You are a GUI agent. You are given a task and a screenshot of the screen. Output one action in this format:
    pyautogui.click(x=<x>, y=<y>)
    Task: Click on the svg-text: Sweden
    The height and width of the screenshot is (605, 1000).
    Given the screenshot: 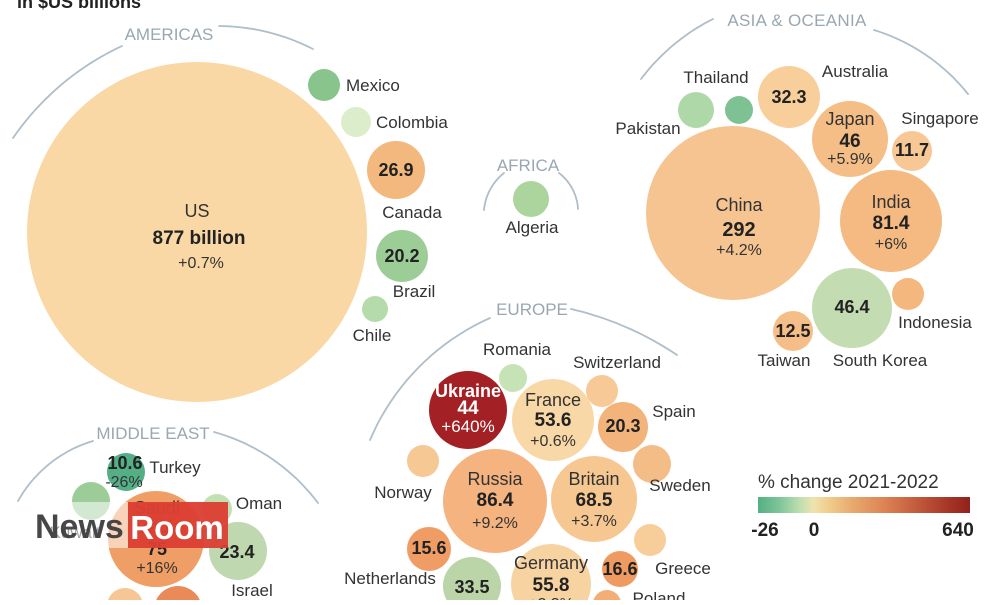 What is the action you would take?
    pyautogui.click(x=679, y=485)
    